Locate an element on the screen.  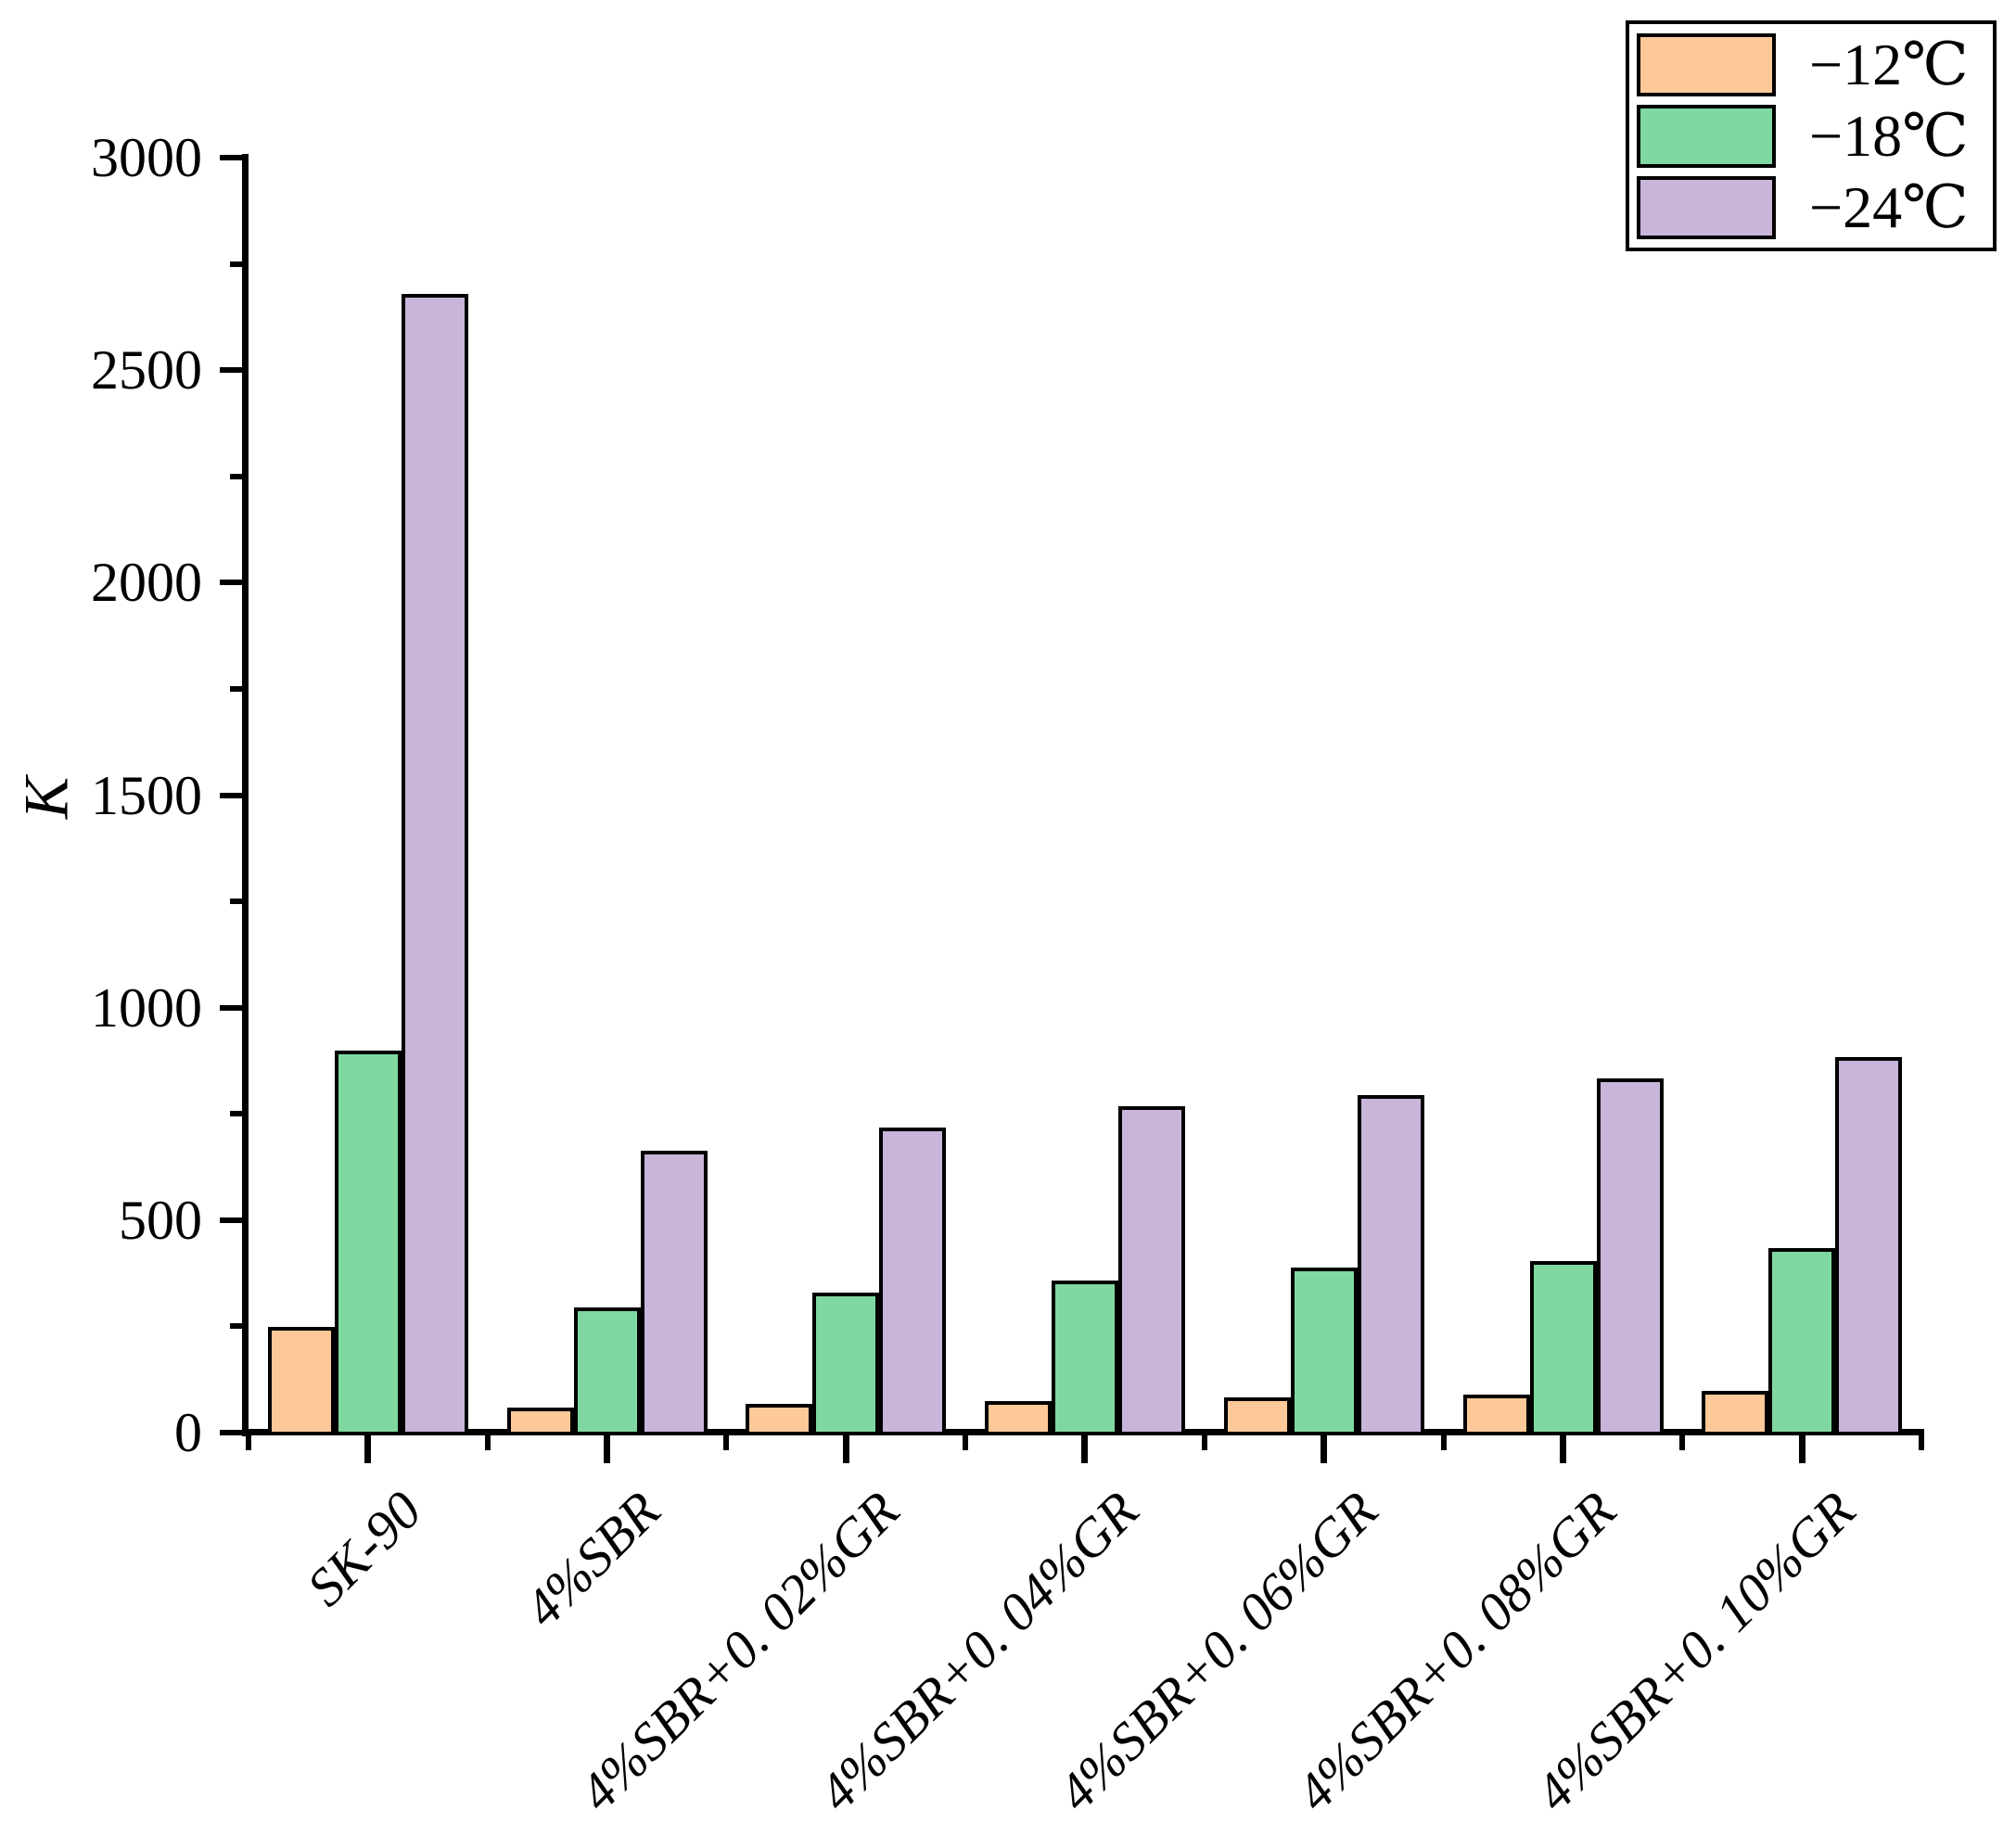
y-tick-label: 3000 is located at coordinates (146, 157).